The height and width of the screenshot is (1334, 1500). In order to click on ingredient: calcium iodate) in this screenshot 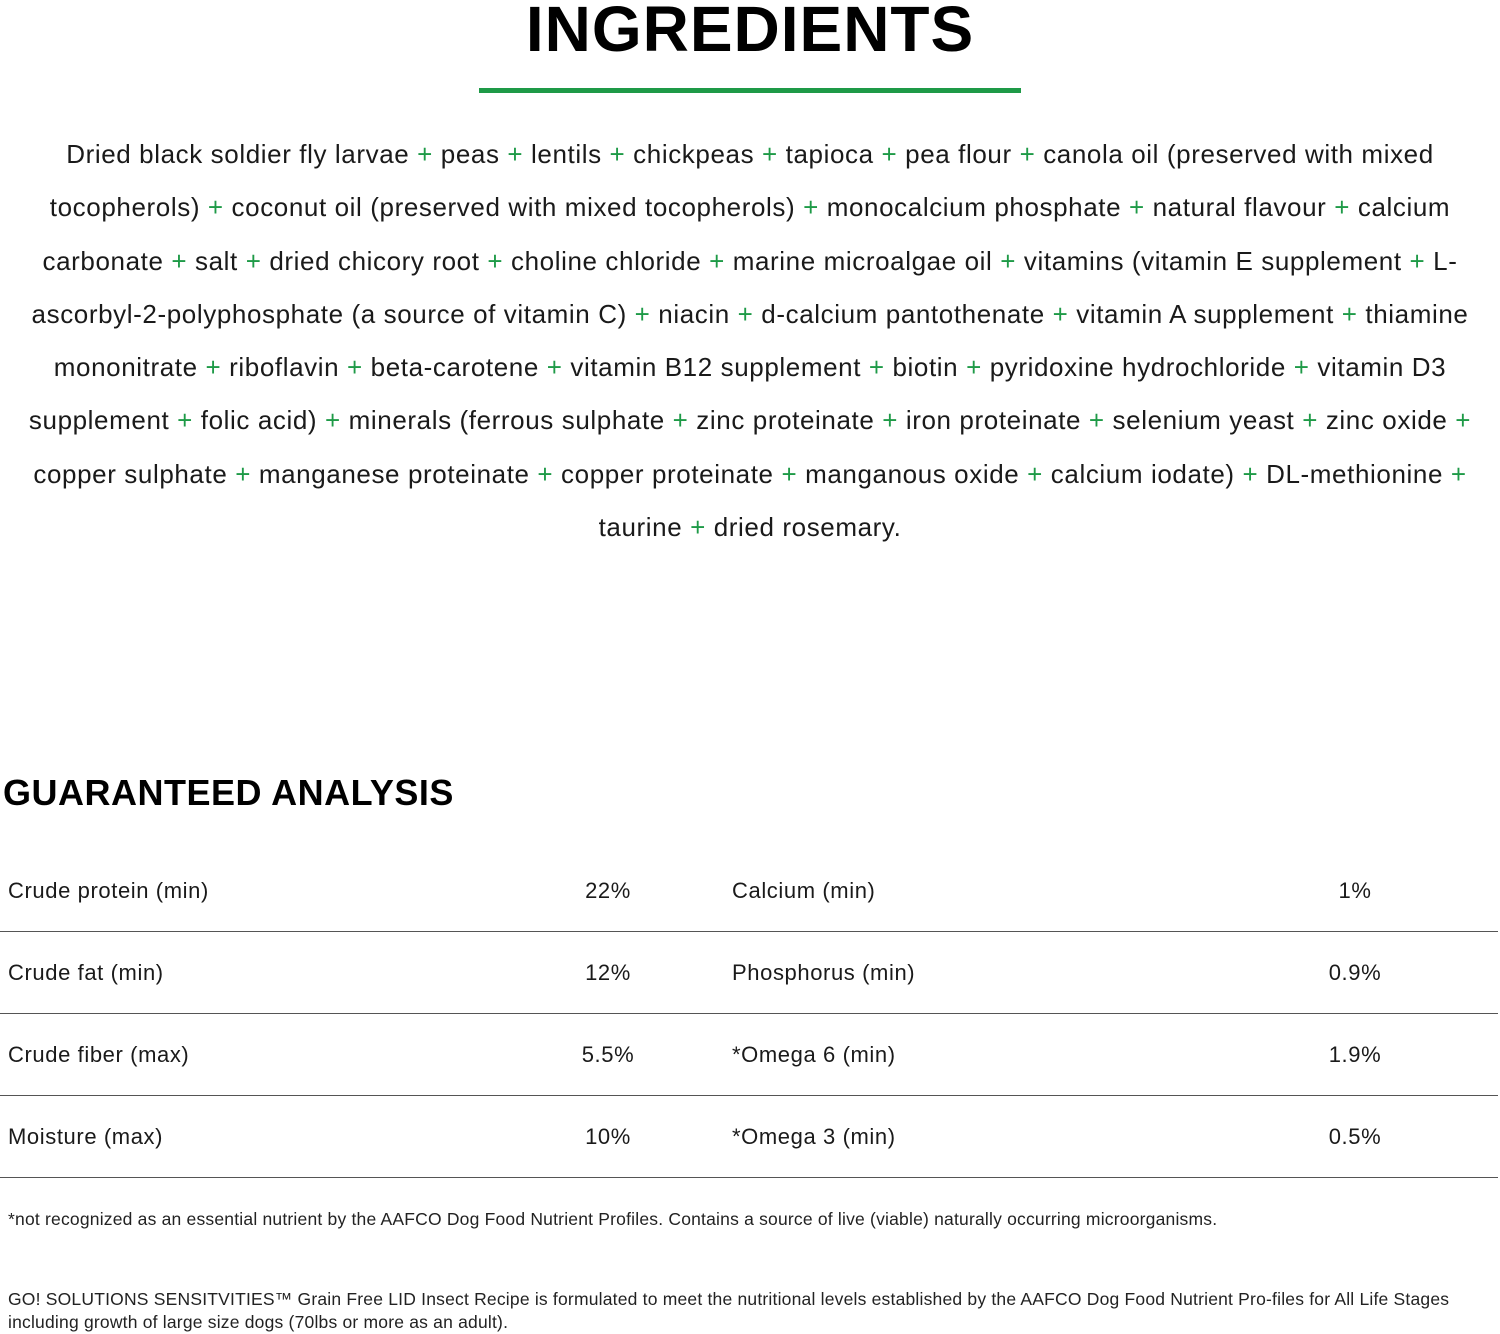, I will do `click(1142, 473)`.